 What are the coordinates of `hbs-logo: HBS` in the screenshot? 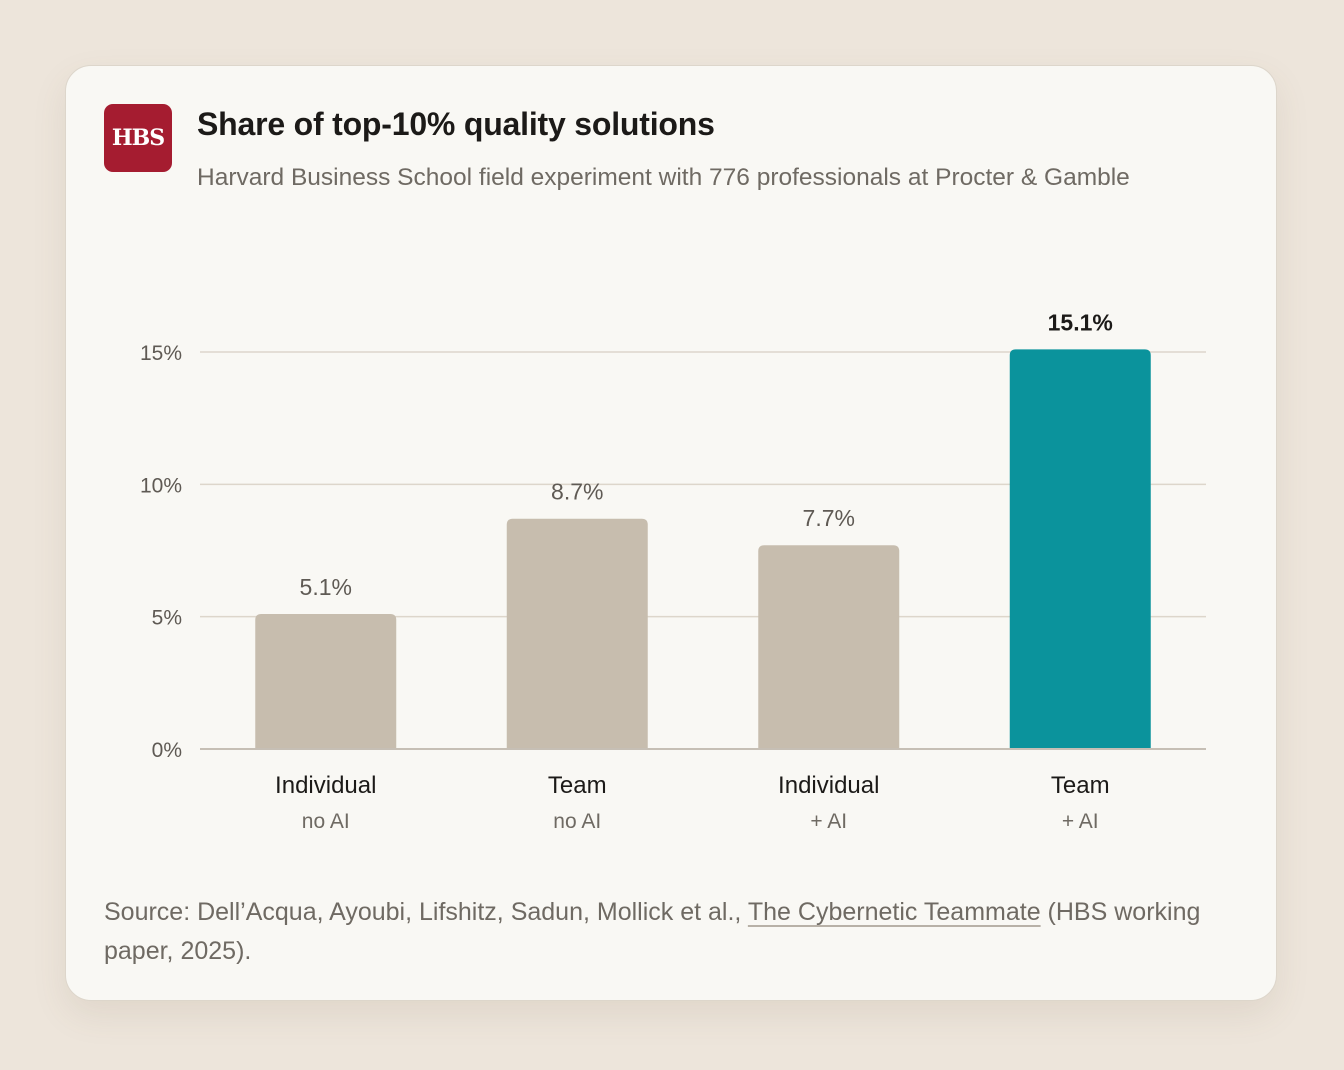 It's located at (138, 138).